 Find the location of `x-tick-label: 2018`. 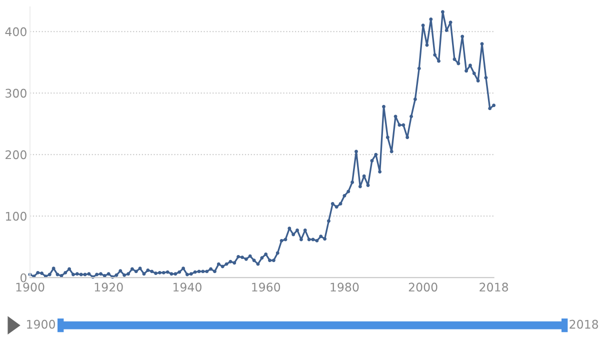

x-tick-label: 2018 is located at coordinates (494, 287).